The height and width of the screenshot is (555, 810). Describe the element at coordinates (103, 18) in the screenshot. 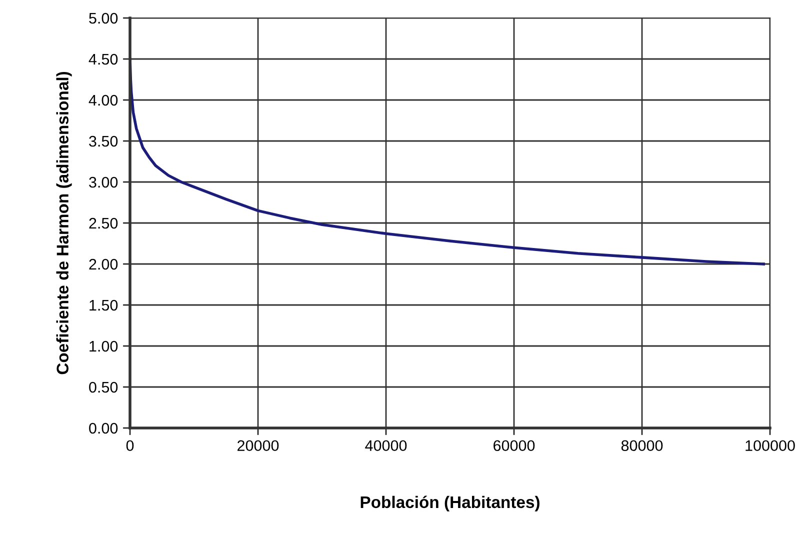

I see `y-tick-label: 5.00` at that location.